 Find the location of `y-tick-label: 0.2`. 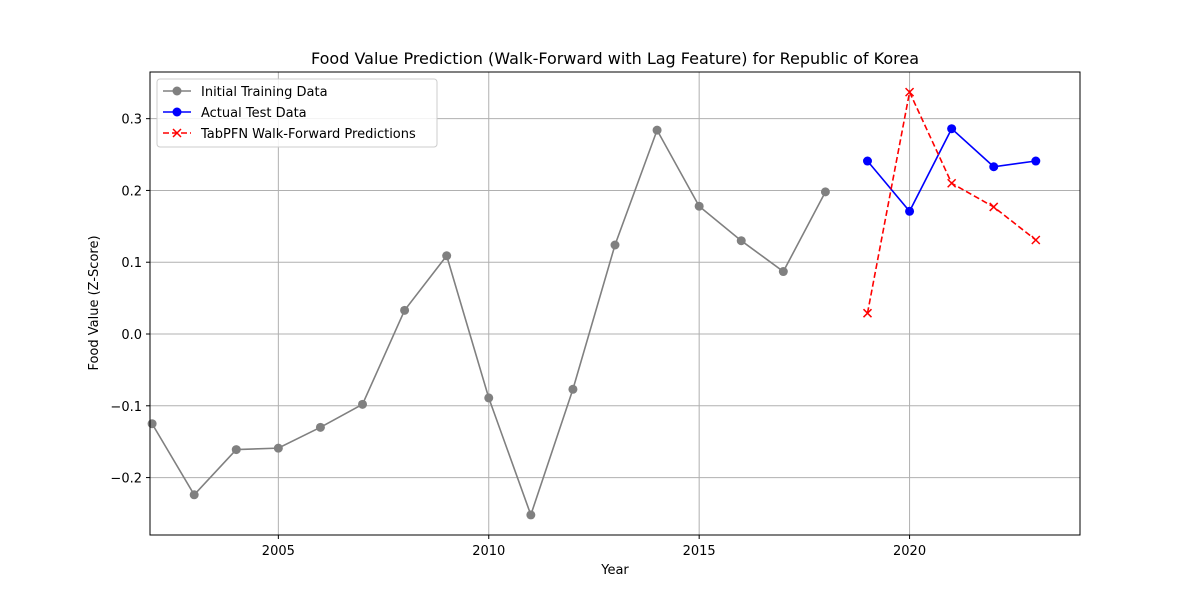

y-tick-label: 0.2 is located at coordinates (131, 191).